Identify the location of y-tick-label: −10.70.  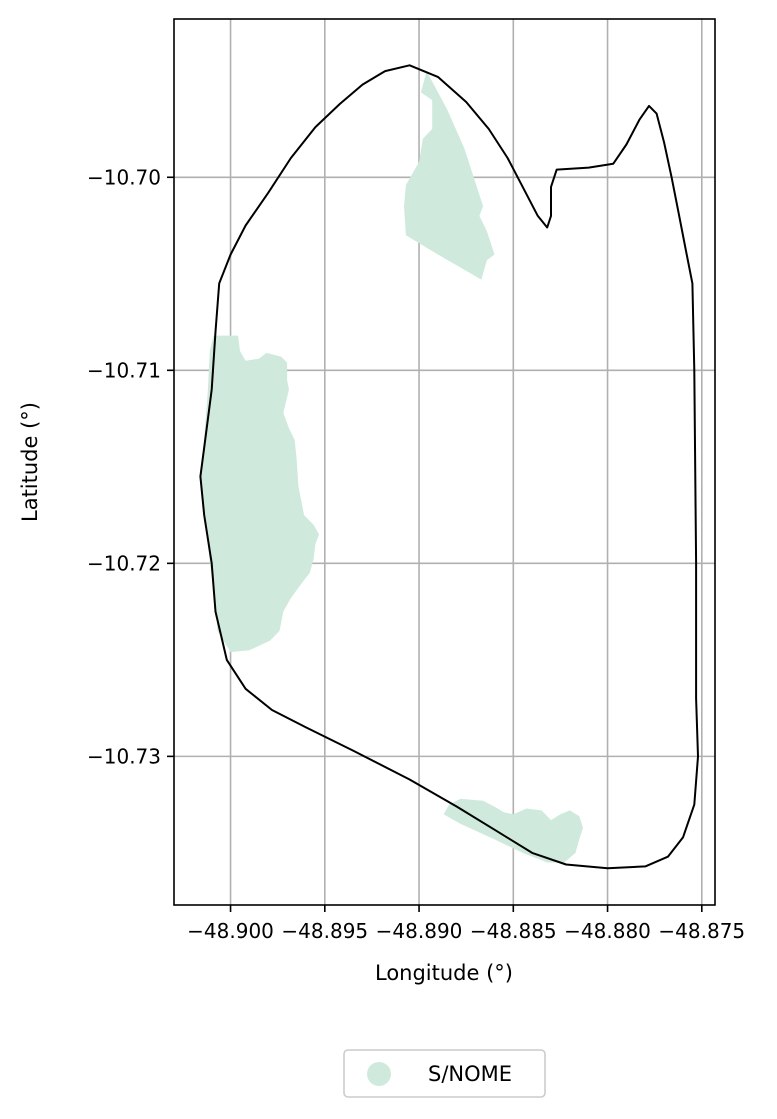
(124, 177).